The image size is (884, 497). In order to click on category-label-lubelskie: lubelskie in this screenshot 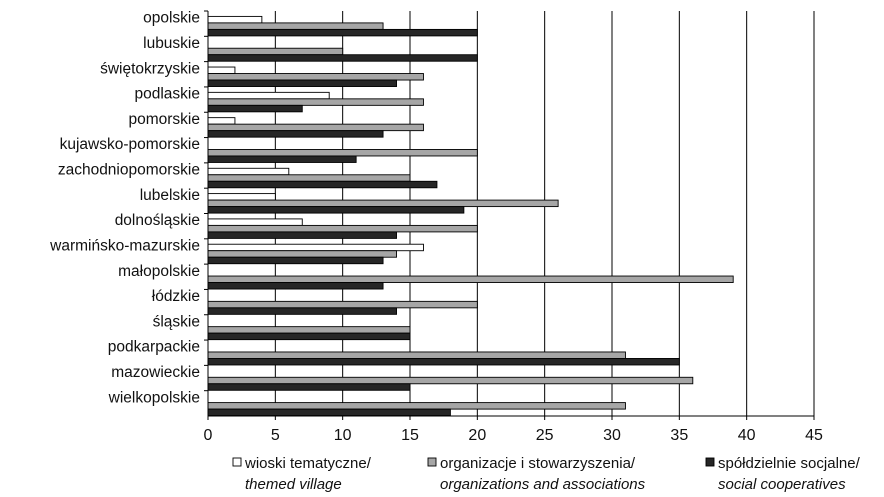, I will do `click(170, 195)`.